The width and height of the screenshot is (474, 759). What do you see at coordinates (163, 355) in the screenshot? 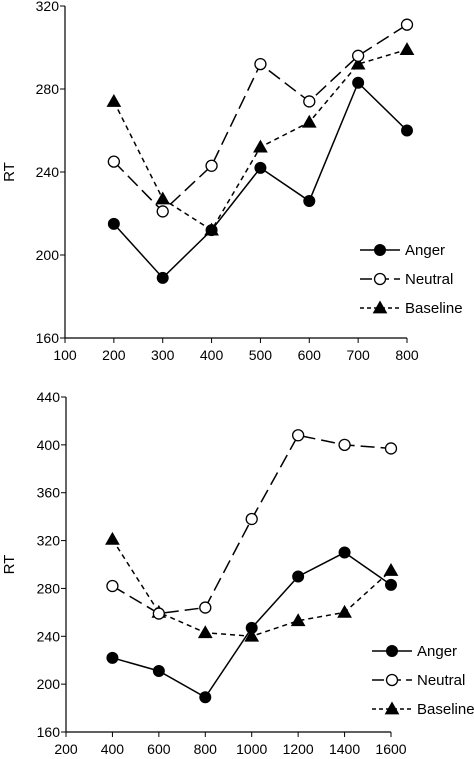
I see `x-tick-label: 300` at bounding box center [163, 355].